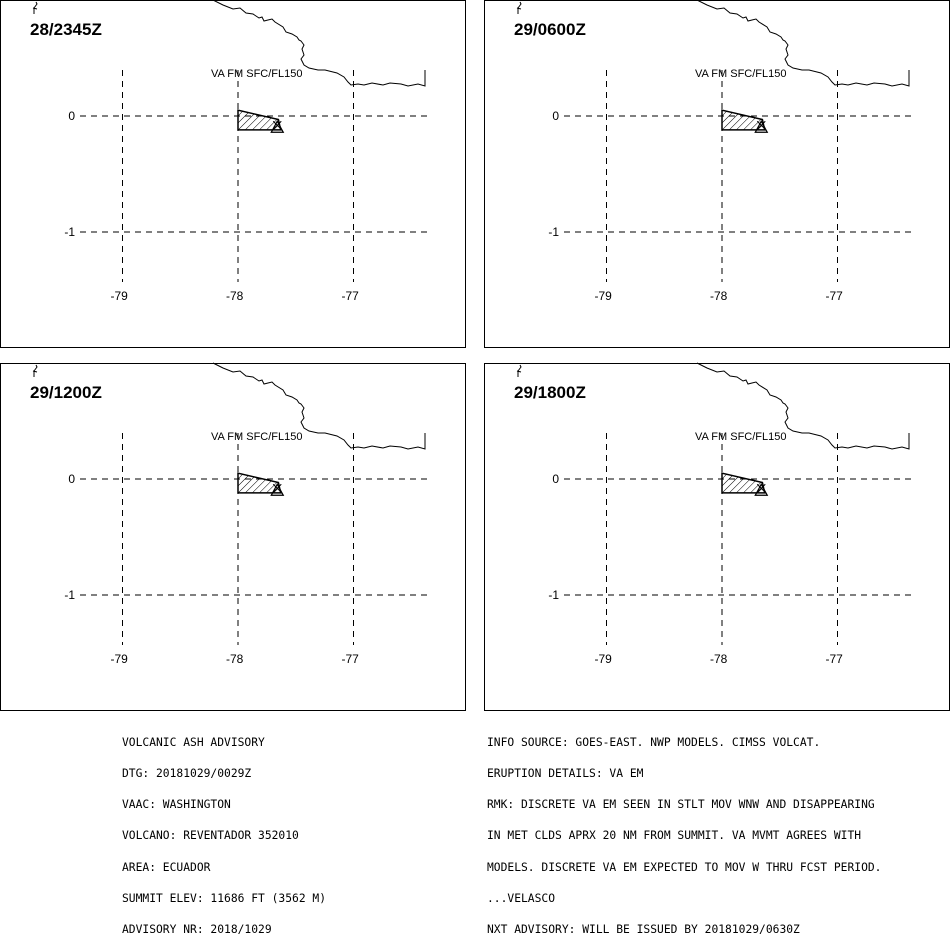  Describe the element at coordinates (193, 742) in the screenshot. I see `advisory-title: VOLCANIC ASH ADVISORY` at that location.